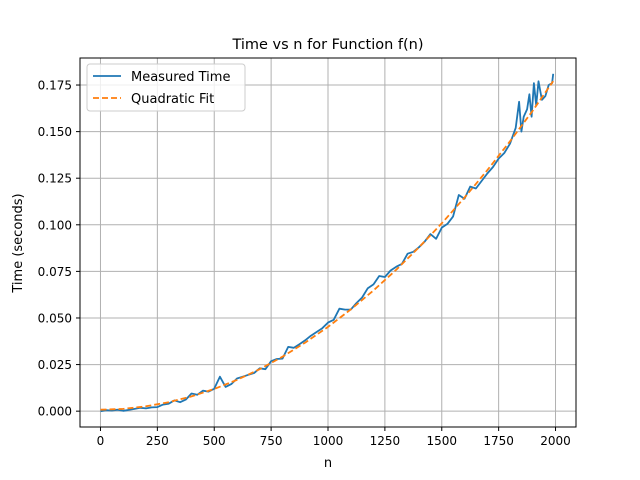 The width and height of the screenshot is (640, 480). Describe the element at coordinates (157, 441) in the screenshot. I see `x-tick-label: 250` at that location.